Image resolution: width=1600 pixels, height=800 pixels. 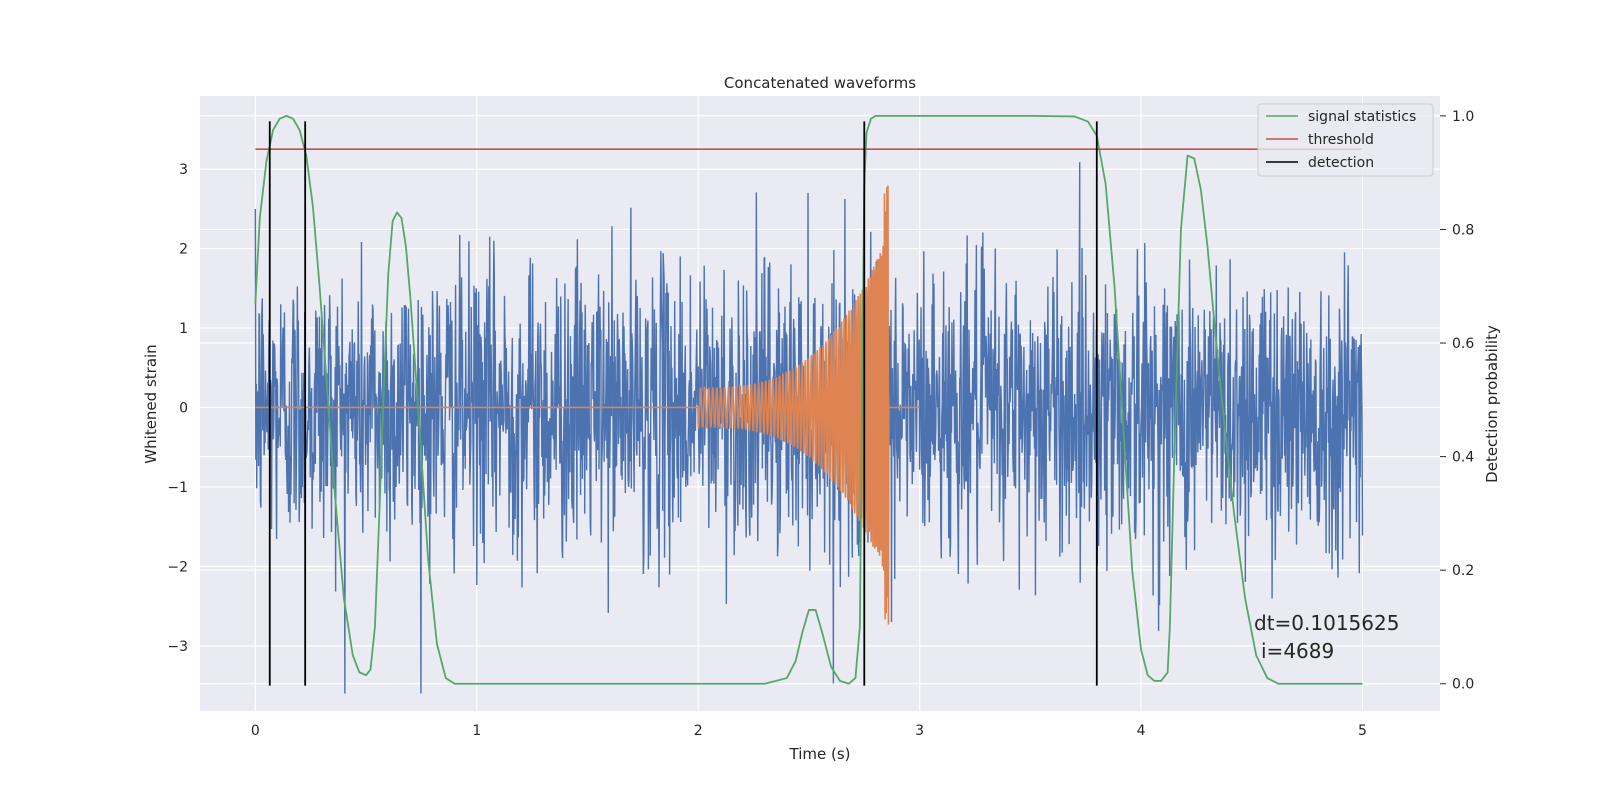 I want to click on x-axis-label: Time (s), so click(x=820, y=754).